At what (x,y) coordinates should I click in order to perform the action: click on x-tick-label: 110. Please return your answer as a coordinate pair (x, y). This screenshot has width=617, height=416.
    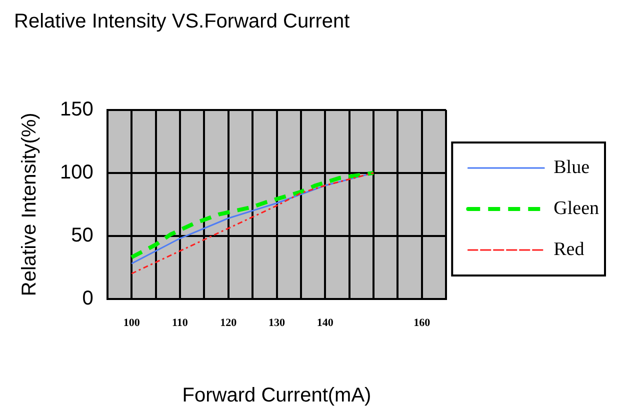
    Looking at the image, I should click on (180, 323).